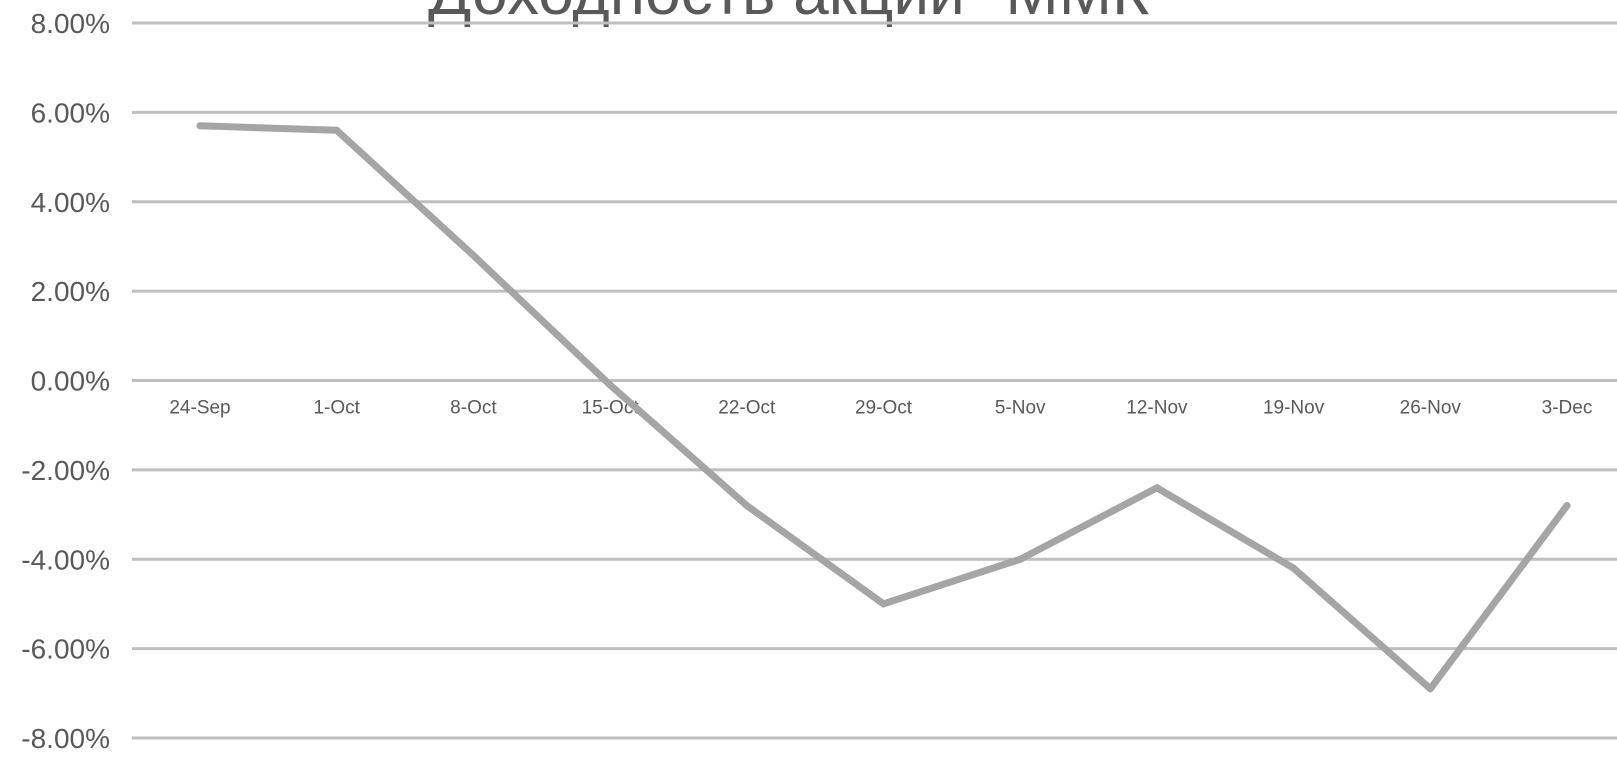 The height and width of the screenshot is (776, 1617). I want to click on y-tick-label: 2.00%, so click(70, 291).